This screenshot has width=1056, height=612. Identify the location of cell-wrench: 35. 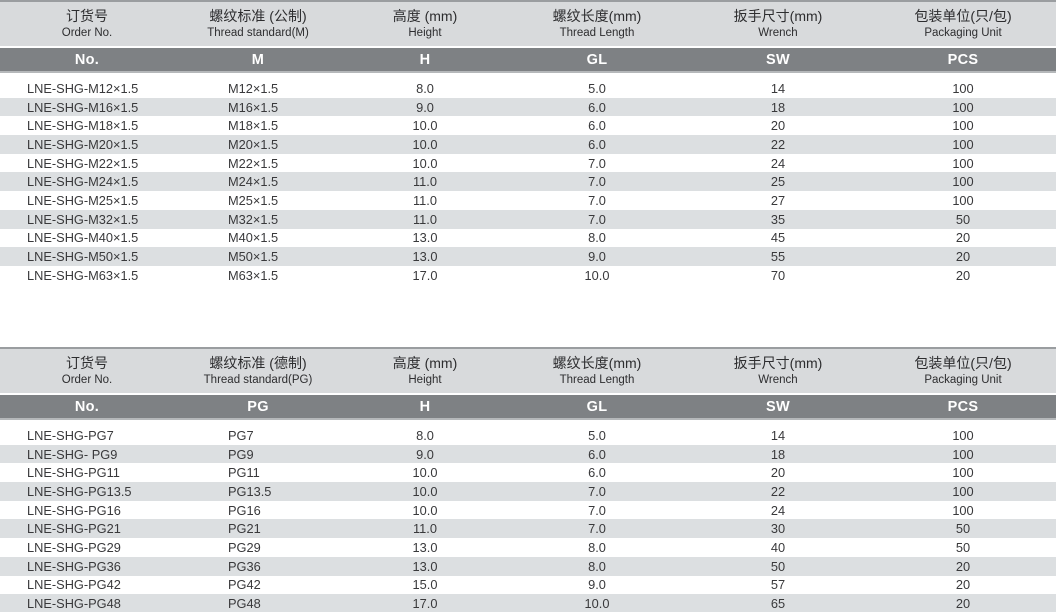
(778, 219).